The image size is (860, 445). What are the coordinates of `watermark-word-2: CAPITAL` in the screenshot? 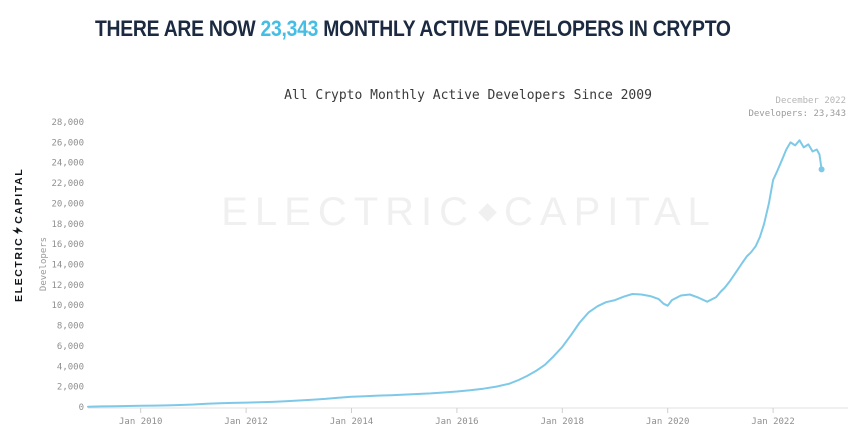 It's located at (610, 212).